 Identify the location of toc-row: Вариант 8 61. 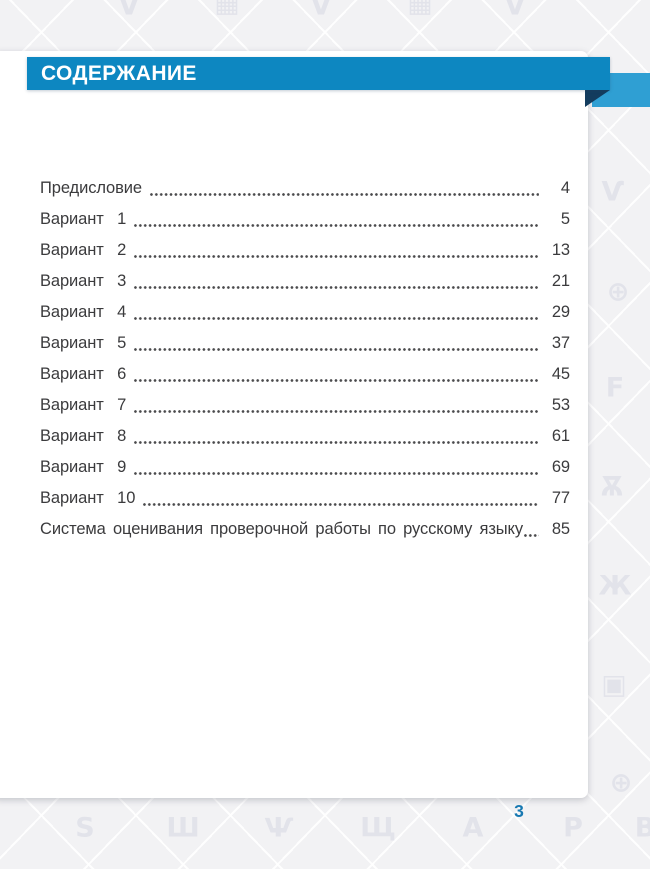
(305, 436).